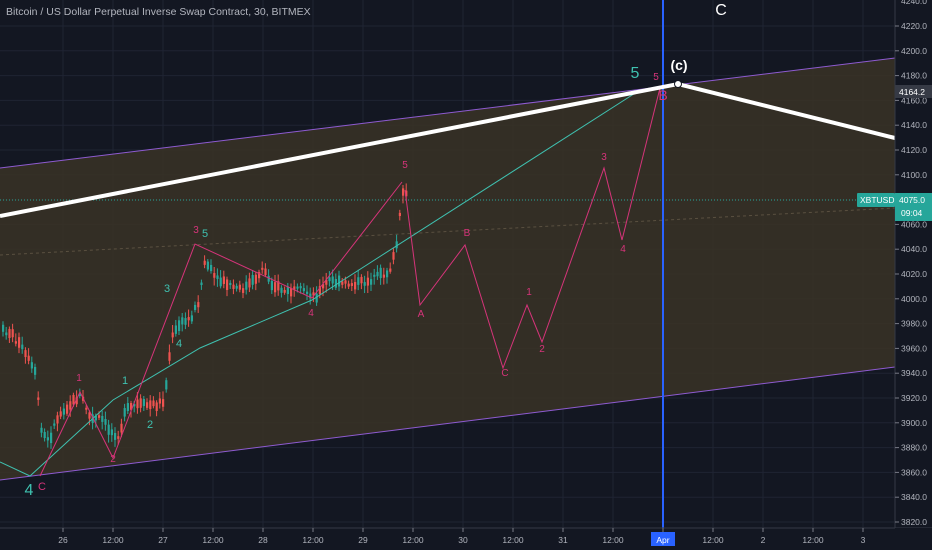 This screenshot has width=932, height=550. I want to click on channel-mid-line, so click(448, 231).